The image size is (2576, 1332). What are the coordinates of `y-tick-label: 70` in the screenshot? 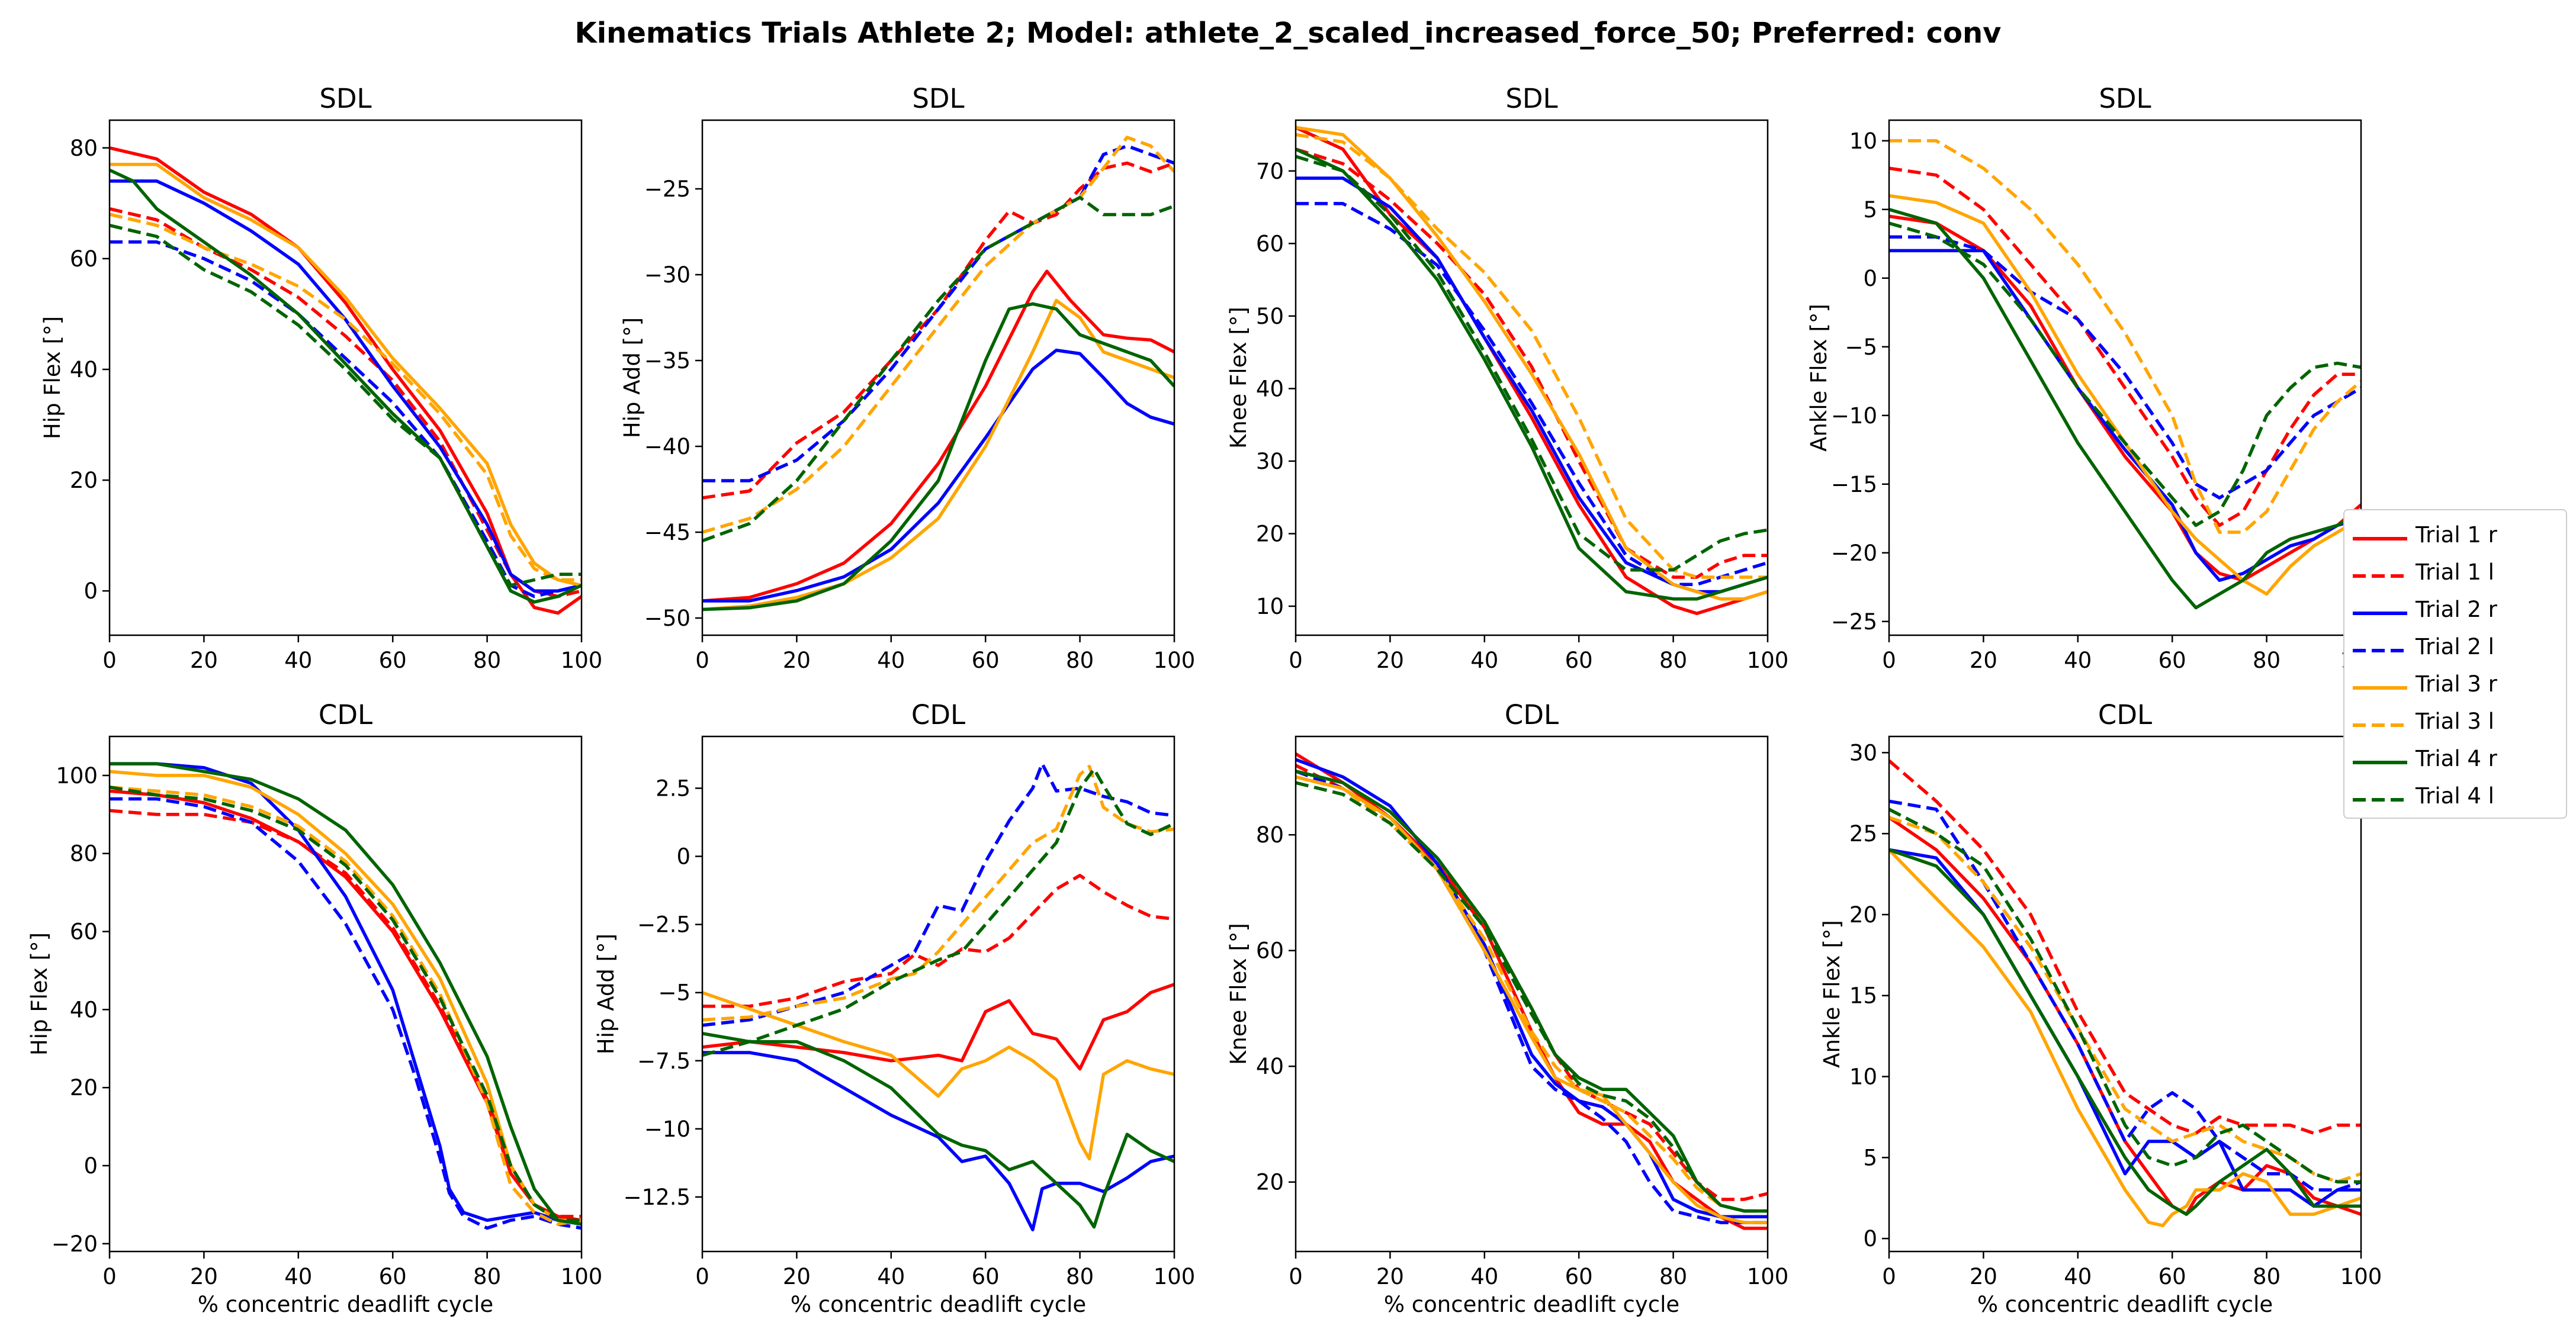 It's located at (1270, 171).